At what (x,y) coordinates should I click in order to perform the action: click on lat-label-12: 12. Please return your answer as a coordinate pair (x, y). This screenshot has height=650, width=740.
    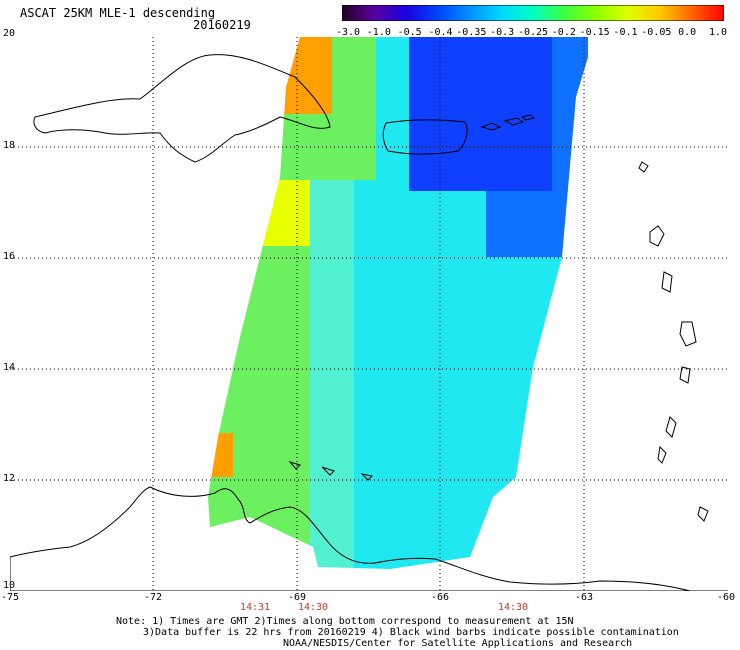
    Looking at the image, I should click on (9, 478).